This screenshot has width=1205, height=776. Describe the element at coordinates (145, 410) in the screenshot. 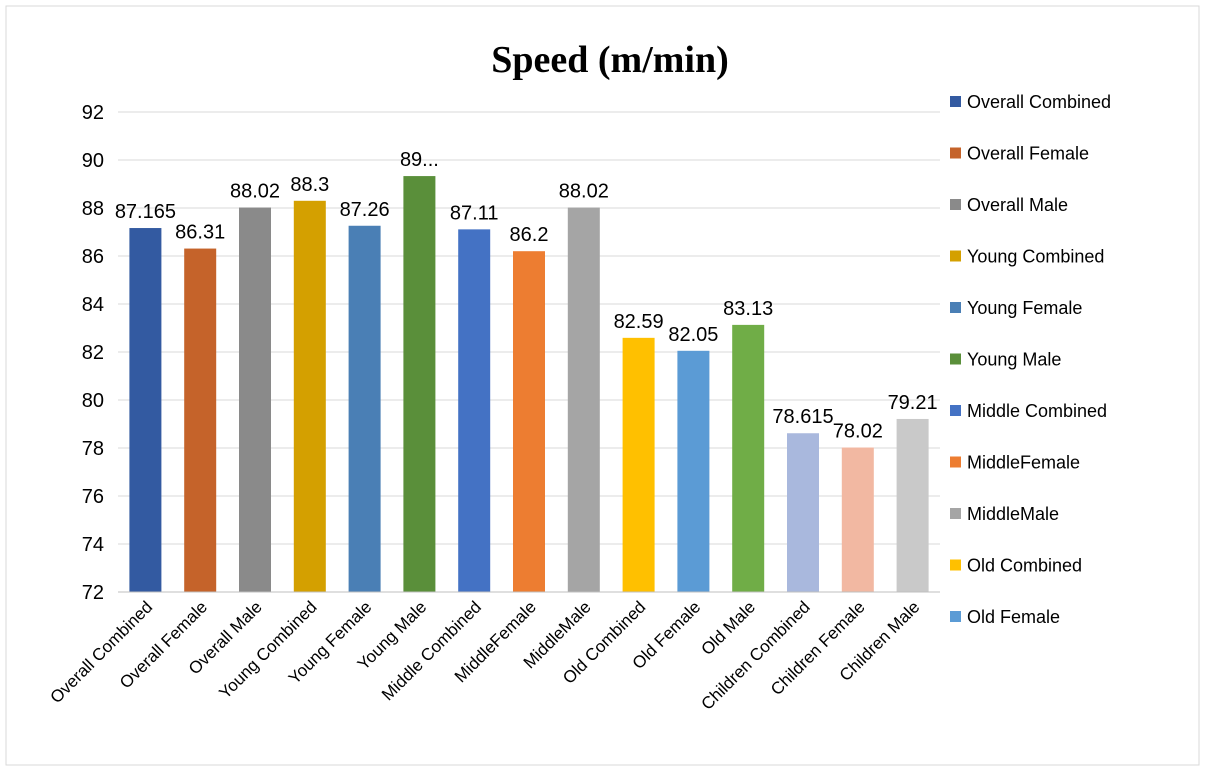

I see `bar-overall-combined` at that location.